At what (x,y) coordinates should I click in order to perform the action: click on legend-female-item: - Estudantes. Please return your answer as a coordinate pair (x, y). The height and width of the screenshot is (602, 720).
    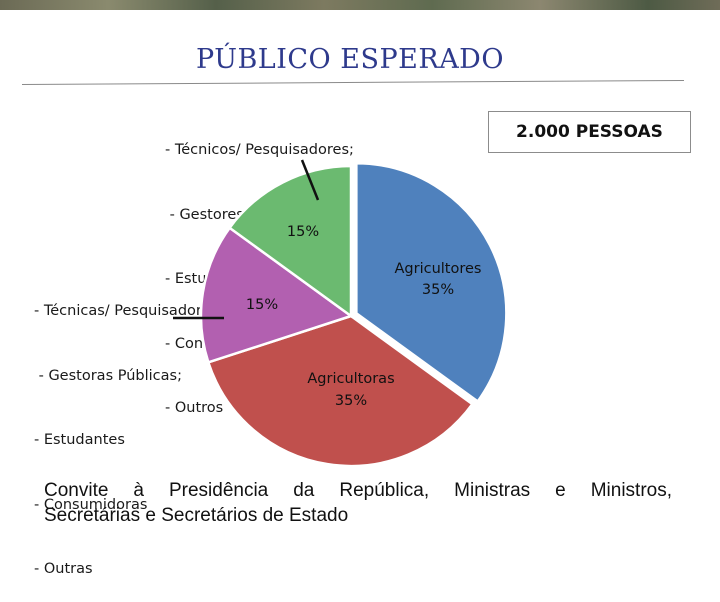
    Looking at the image, I should click on (79, 440).